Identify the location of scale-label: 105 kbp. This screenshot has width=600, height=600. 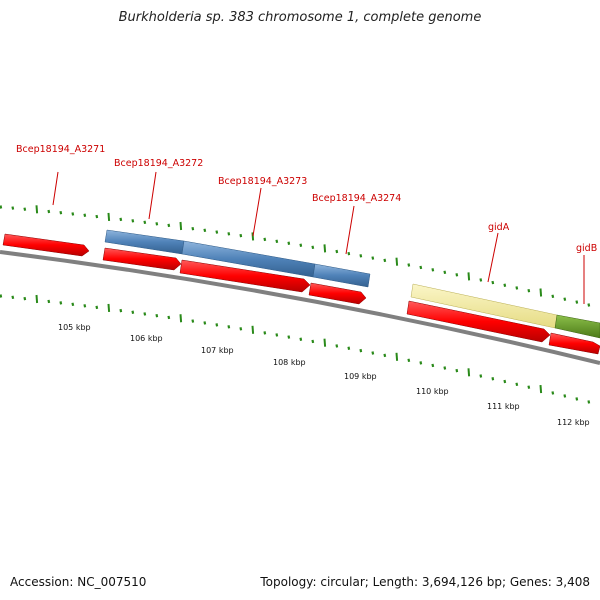
(74, 327).